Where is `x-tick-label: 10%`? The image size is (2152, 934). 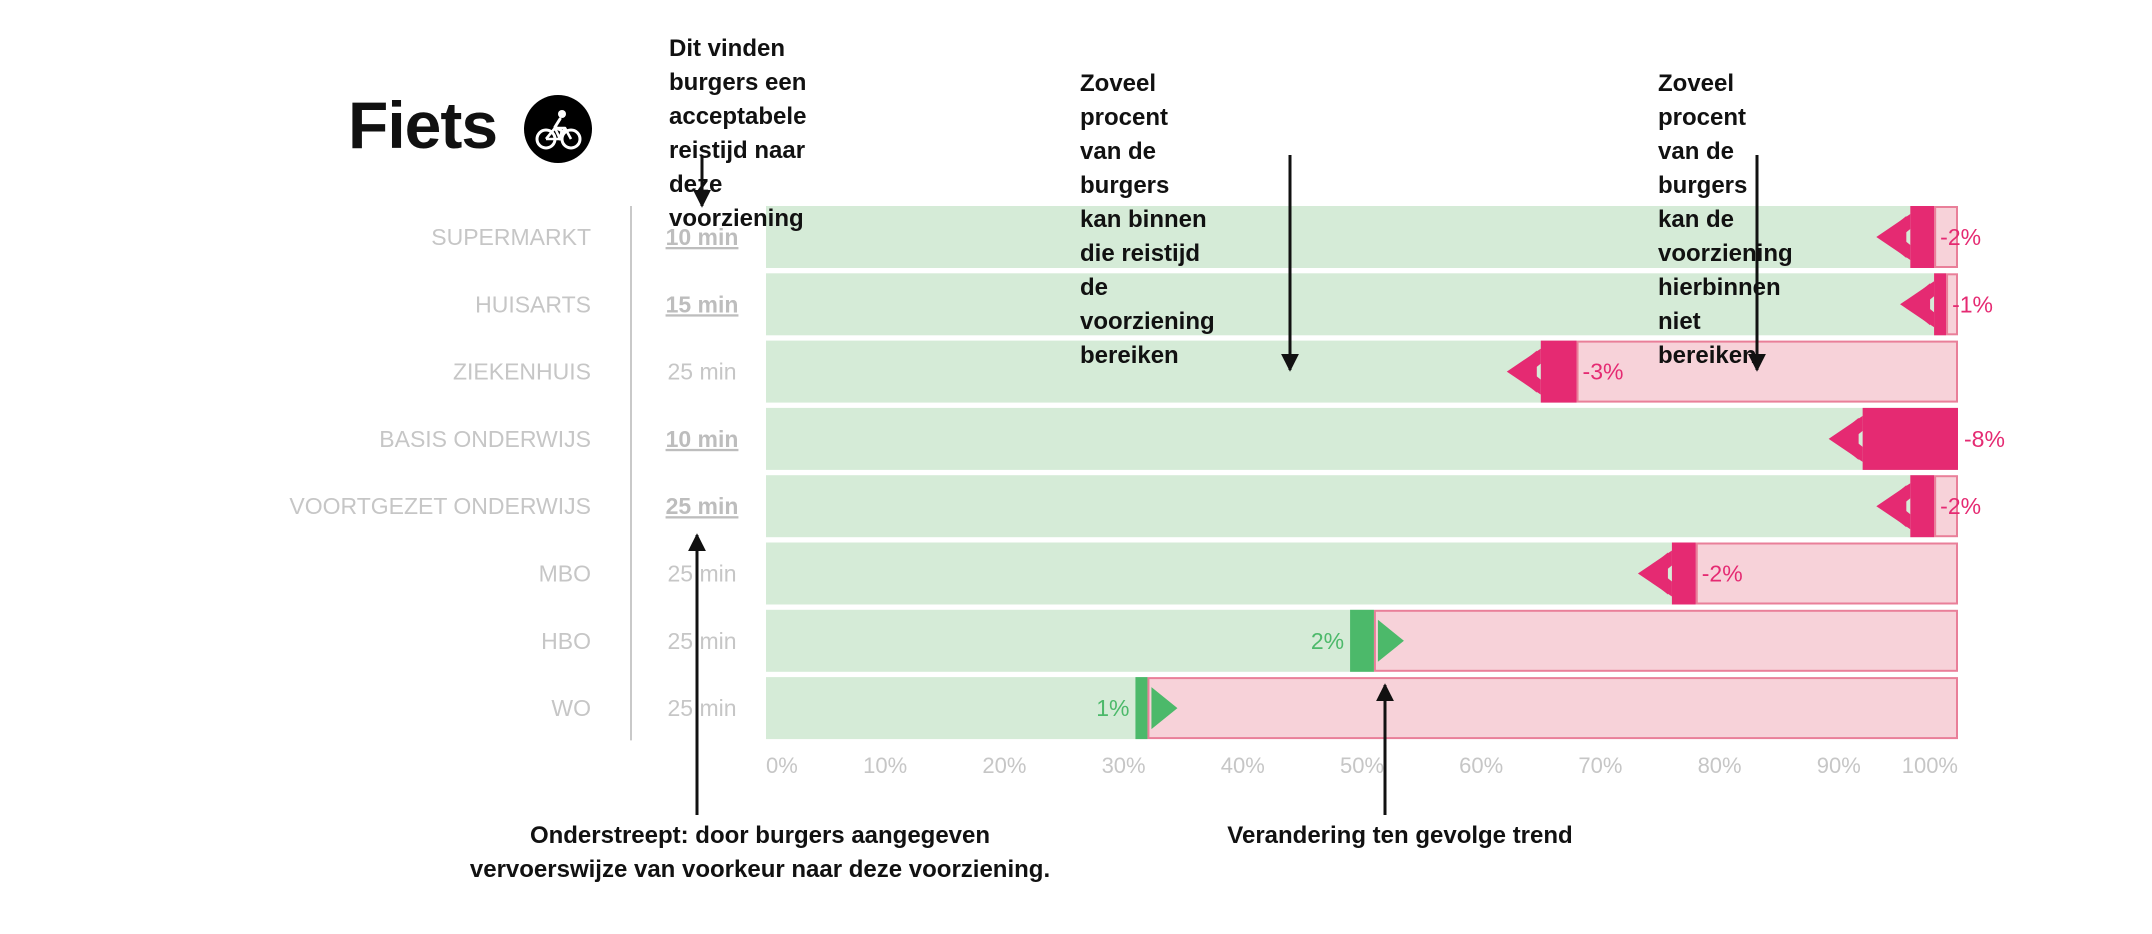
x-tick-label: 10% is located at coordinates (885, 765).